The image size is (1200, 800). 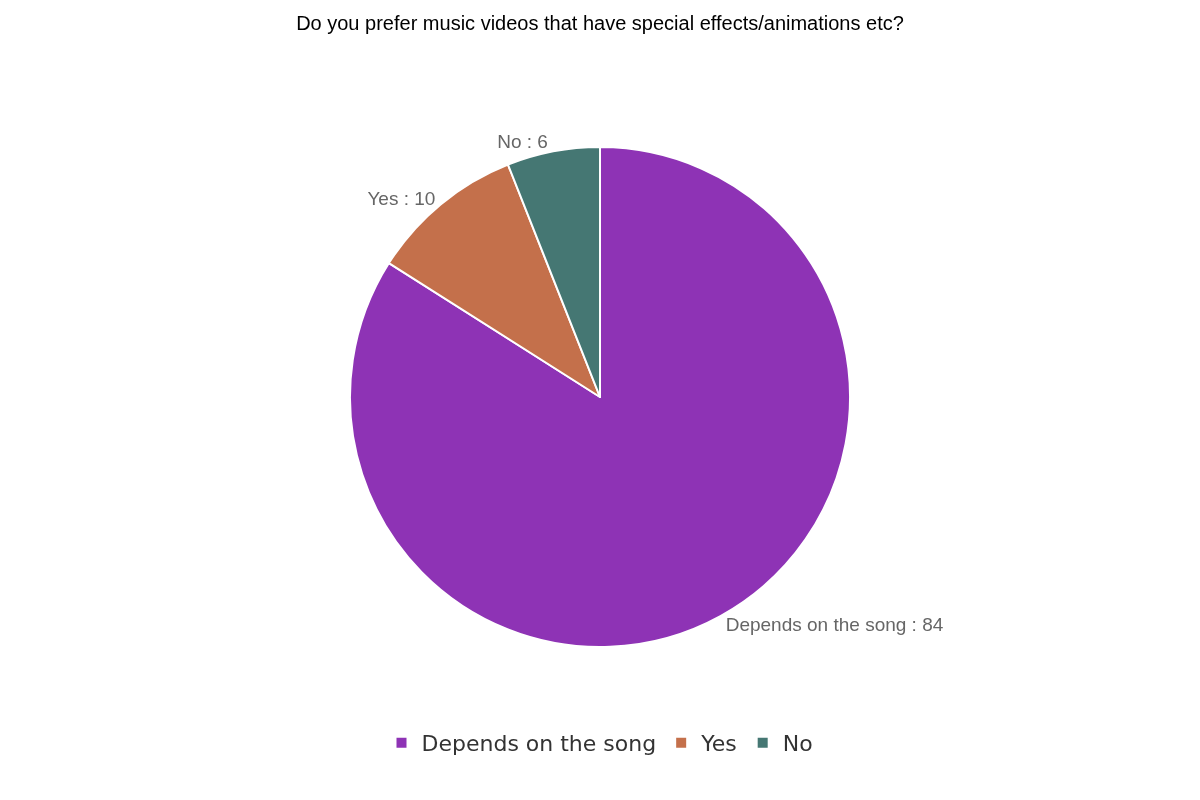 What do you see at coordinates (834, 624) in the screenshot?
I see `data-label: Depends on the song : 84` at bounding box center [834, 624].